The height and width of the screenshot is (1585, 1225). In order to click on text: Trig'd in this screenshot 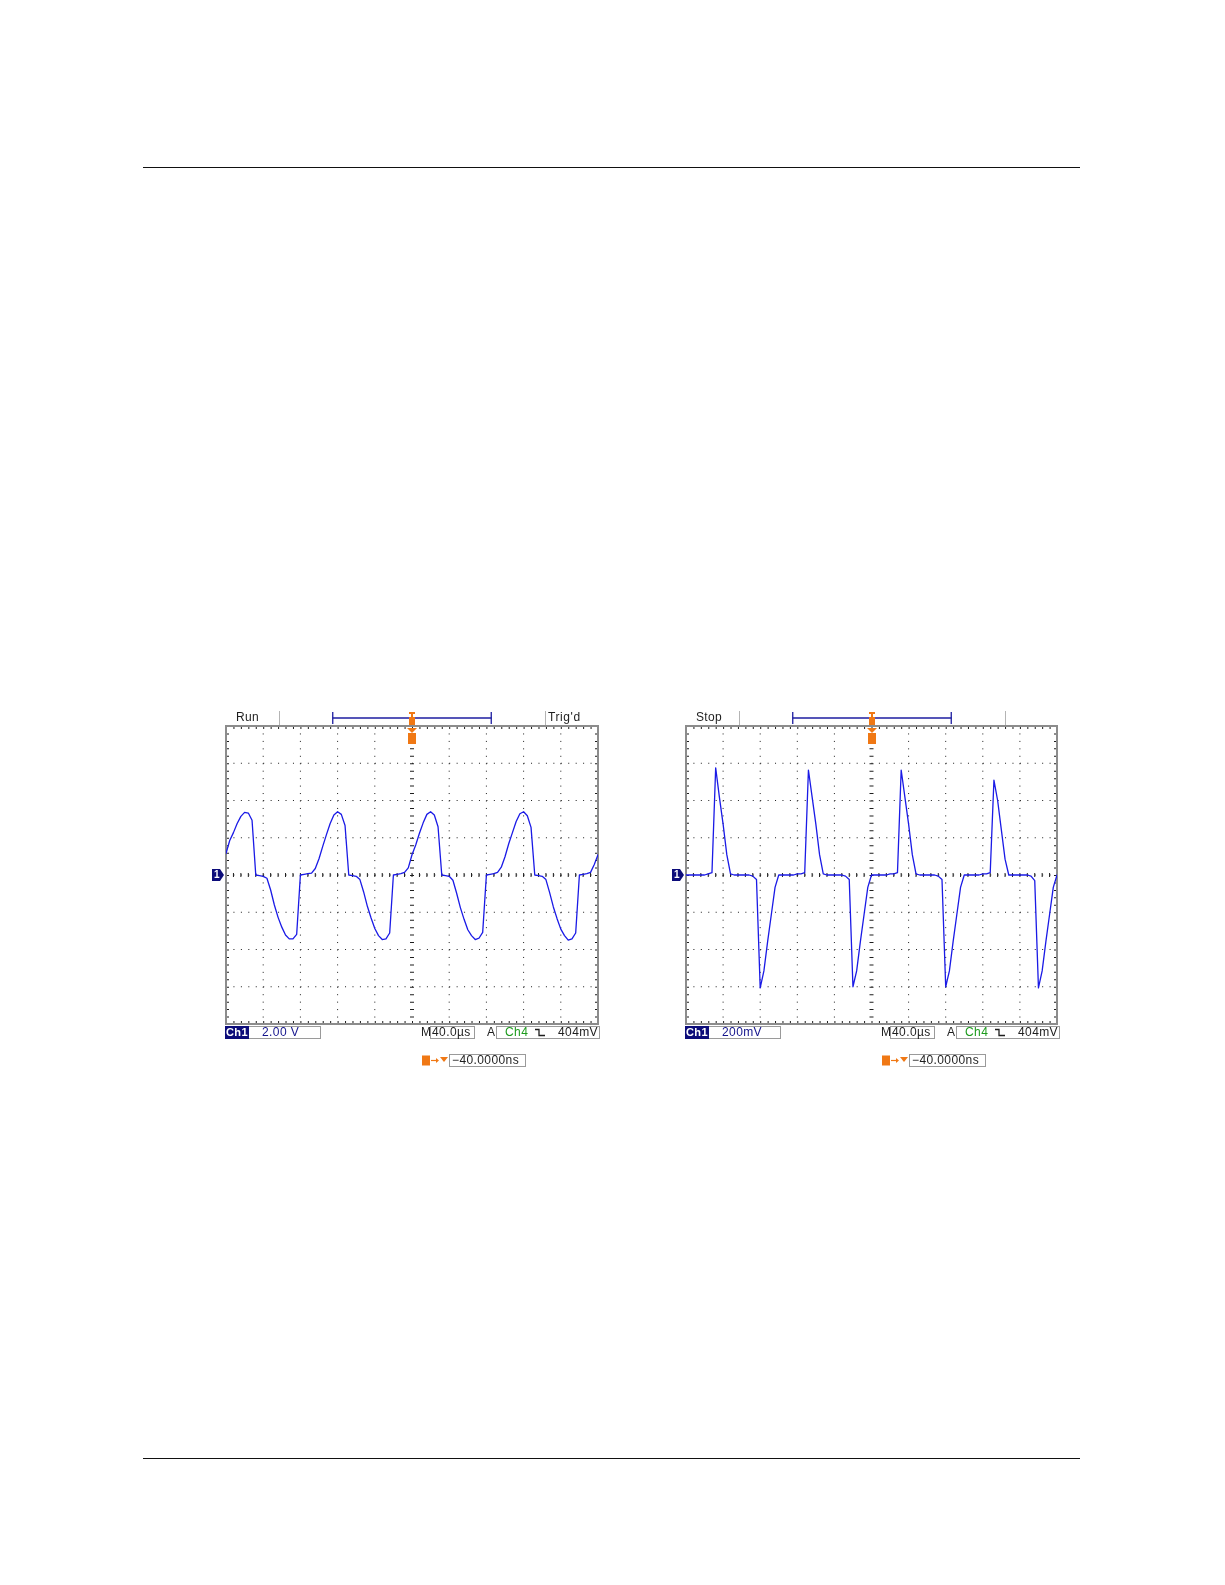, I will do `click(564, 717)`.